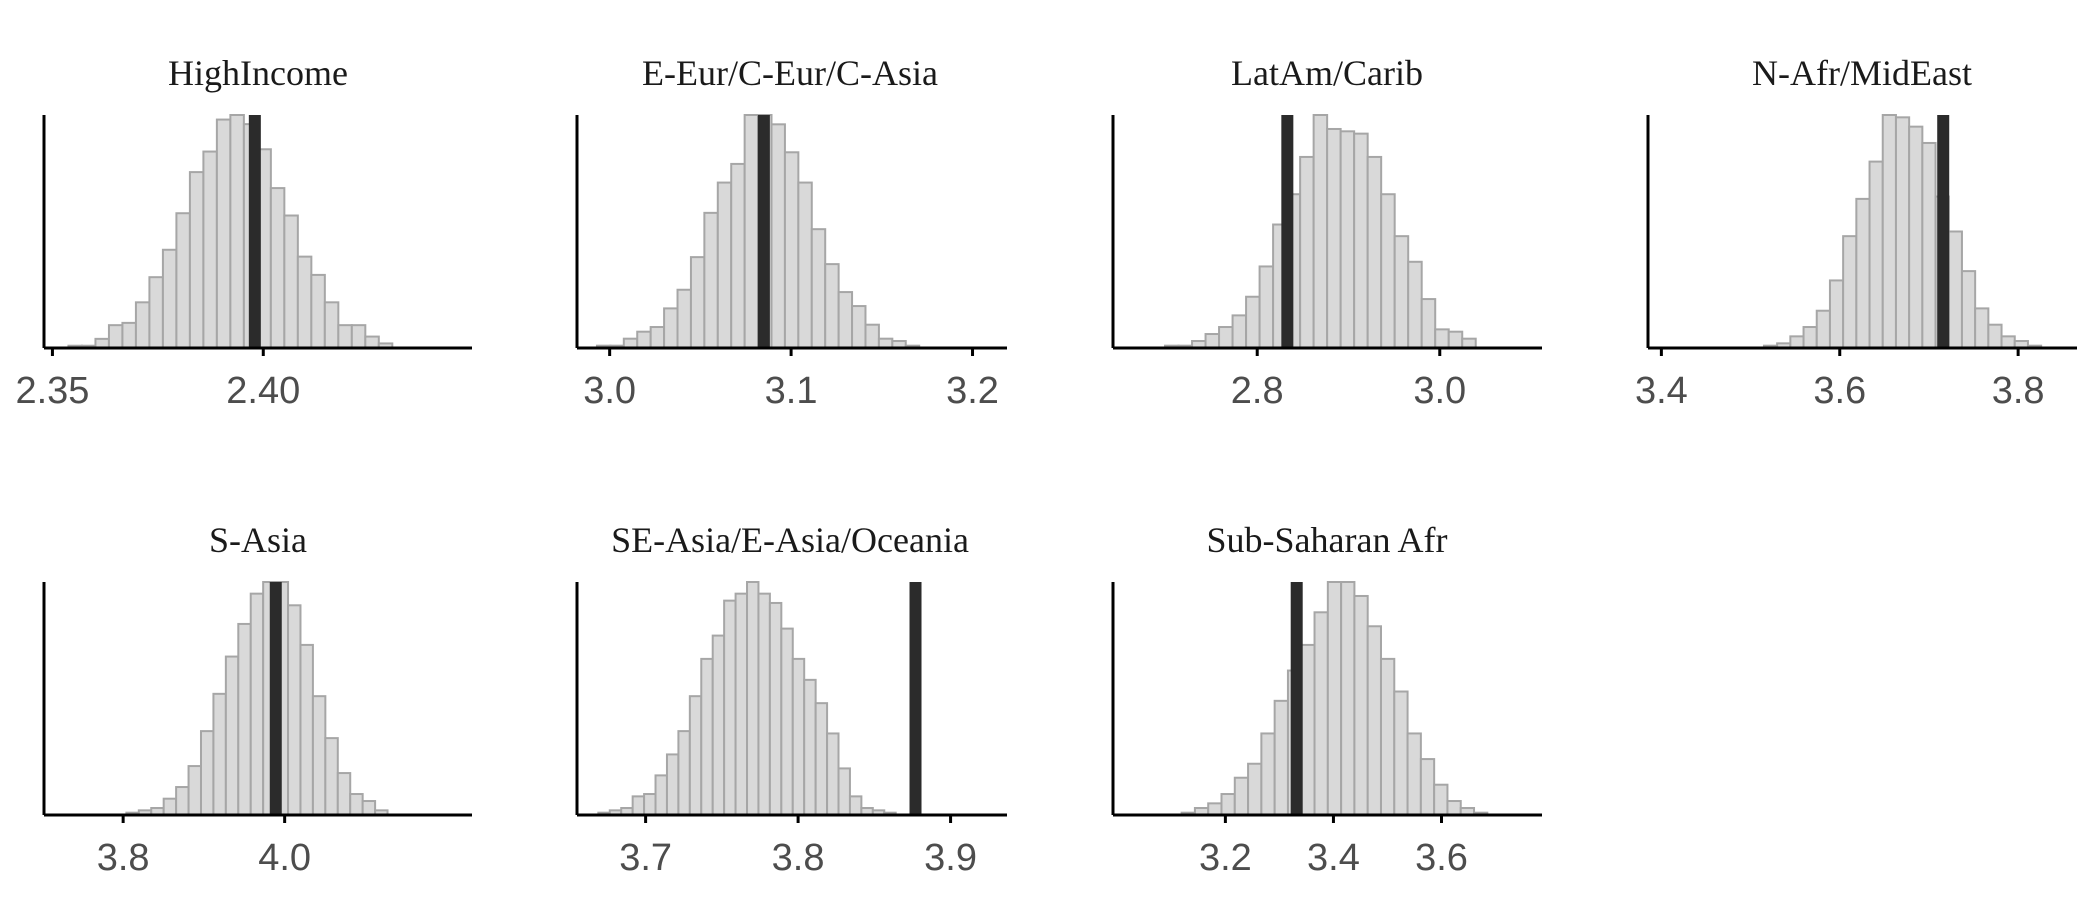  I want to click on x-tick-label: 3.9, so click(950, 858).